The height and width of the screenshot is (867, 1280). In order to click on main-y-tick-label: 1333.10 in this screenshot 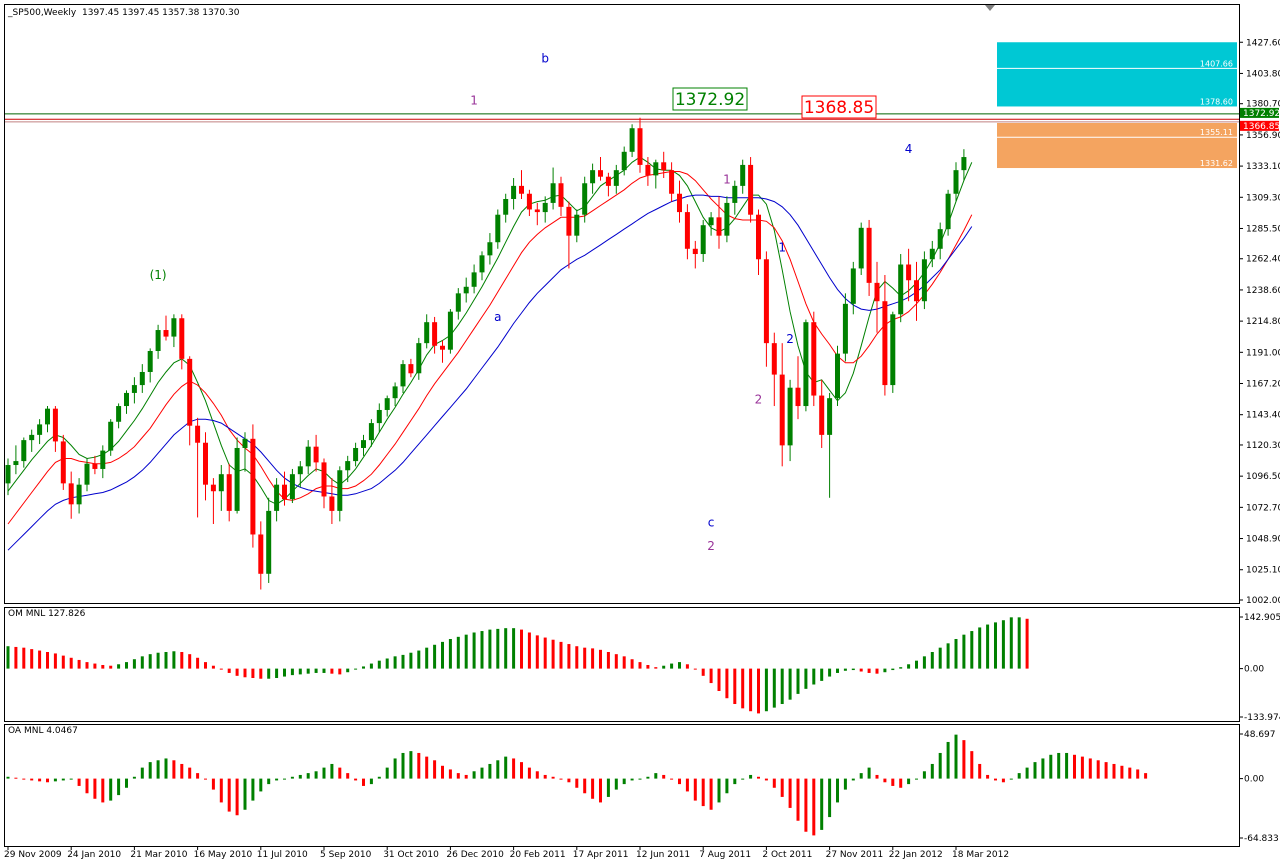, I will do `click(1263, 167)`.